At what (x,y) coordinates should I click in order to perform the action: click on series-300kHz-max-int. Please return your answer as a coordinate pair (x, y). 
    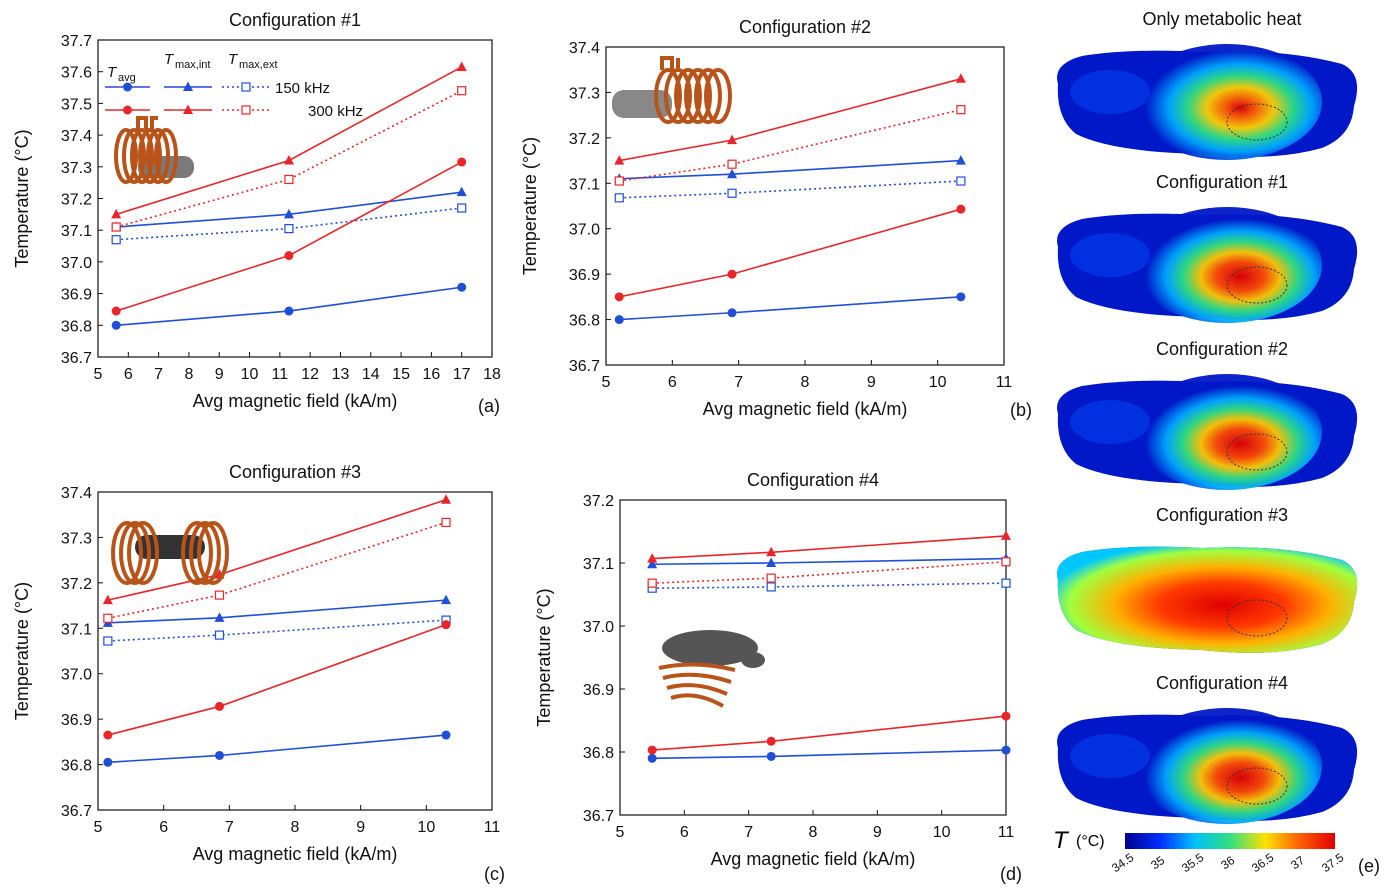
    Looking at the image, I should click on (829, 546).